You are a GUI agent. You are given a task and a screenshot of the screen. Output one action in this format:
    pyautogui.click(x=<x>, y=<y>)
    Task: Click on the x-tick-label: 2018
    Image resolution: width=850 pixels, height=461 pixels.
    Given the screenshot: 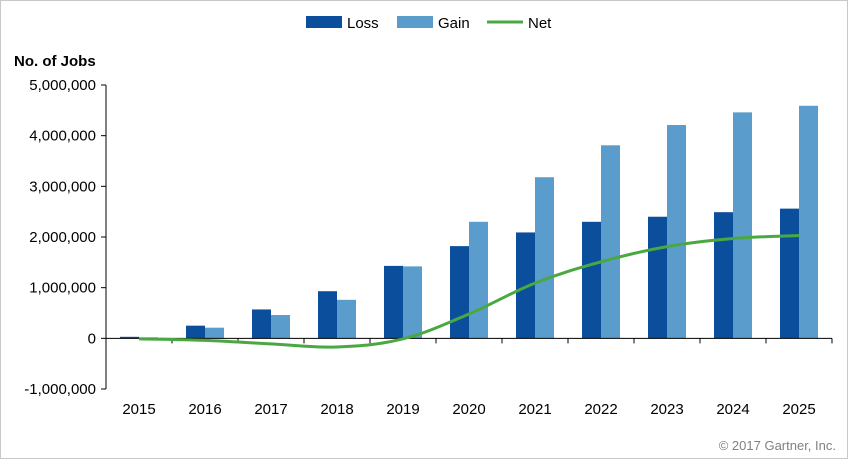 What is the action you would take?
    pyautogui.click(x=336, y=409)
    